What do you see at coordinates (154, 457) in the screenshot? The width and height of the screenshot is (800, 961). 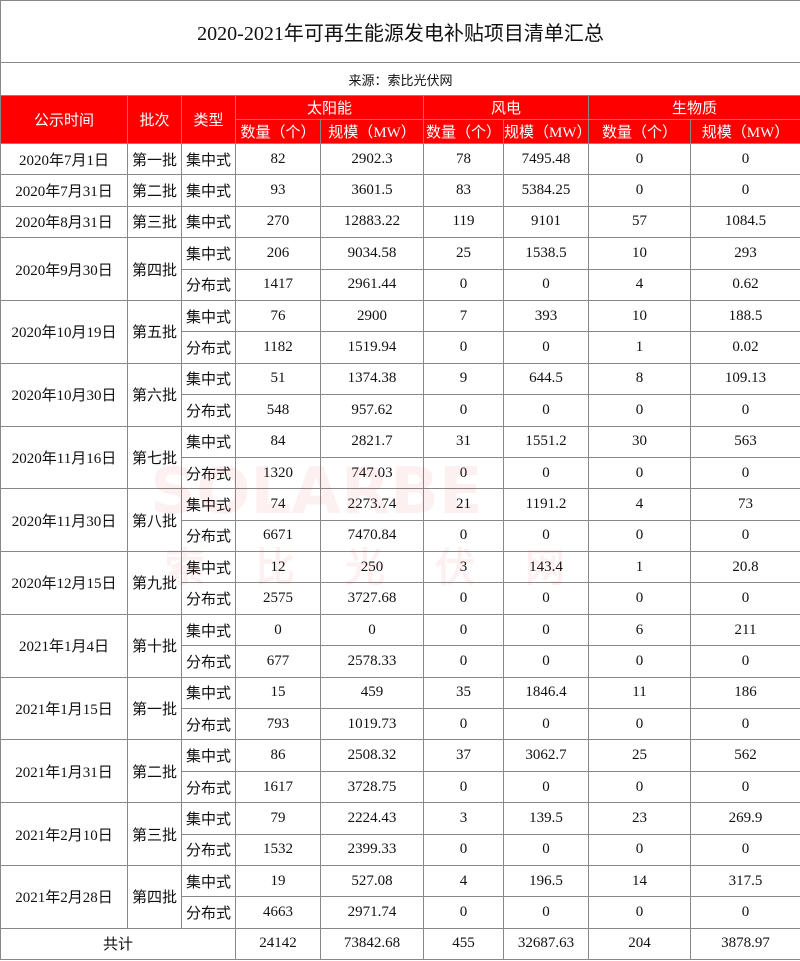 I see `batch-cell: 第七批` at bounding box center [154, 457].